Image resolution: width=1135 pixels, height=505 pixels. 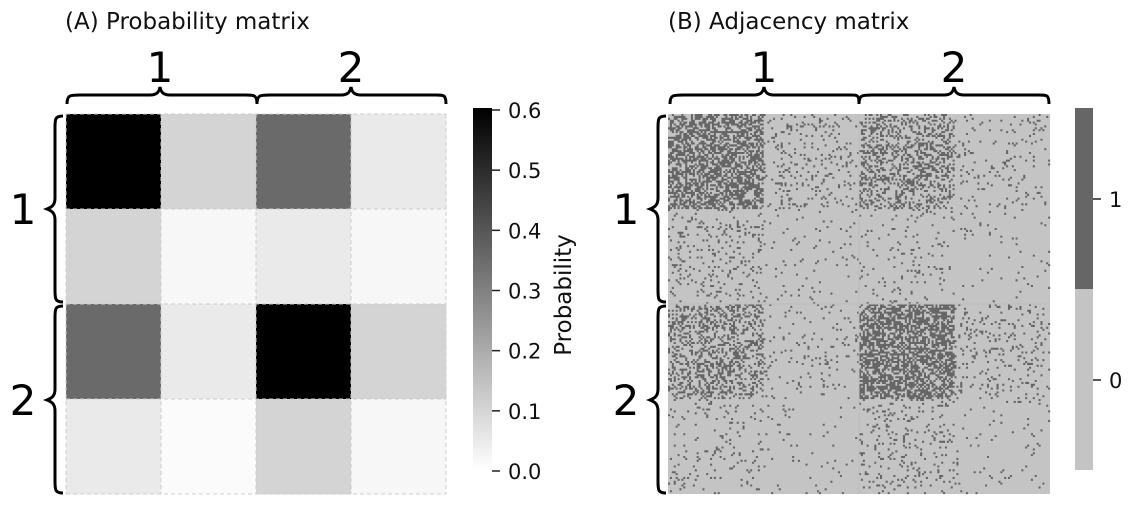 What do you see at coordinates (524, 171) in the screenshot?
I see `colorbar-tick-label: 0.5` at bounding box center [524, 171].